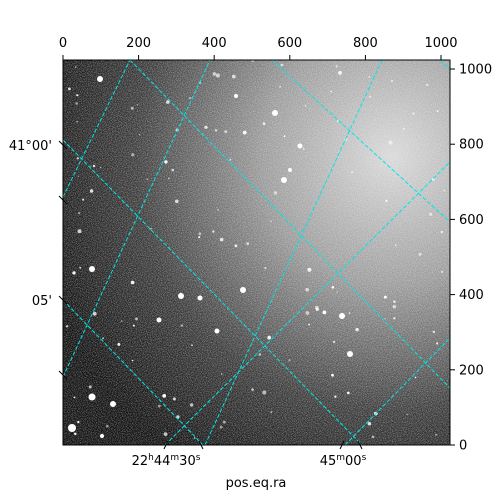 This screenshot has height=500, width=500. Describe the element at coordinates (440, 43) in the screenshot. I see `top-tick-1000: 1000` at that location.